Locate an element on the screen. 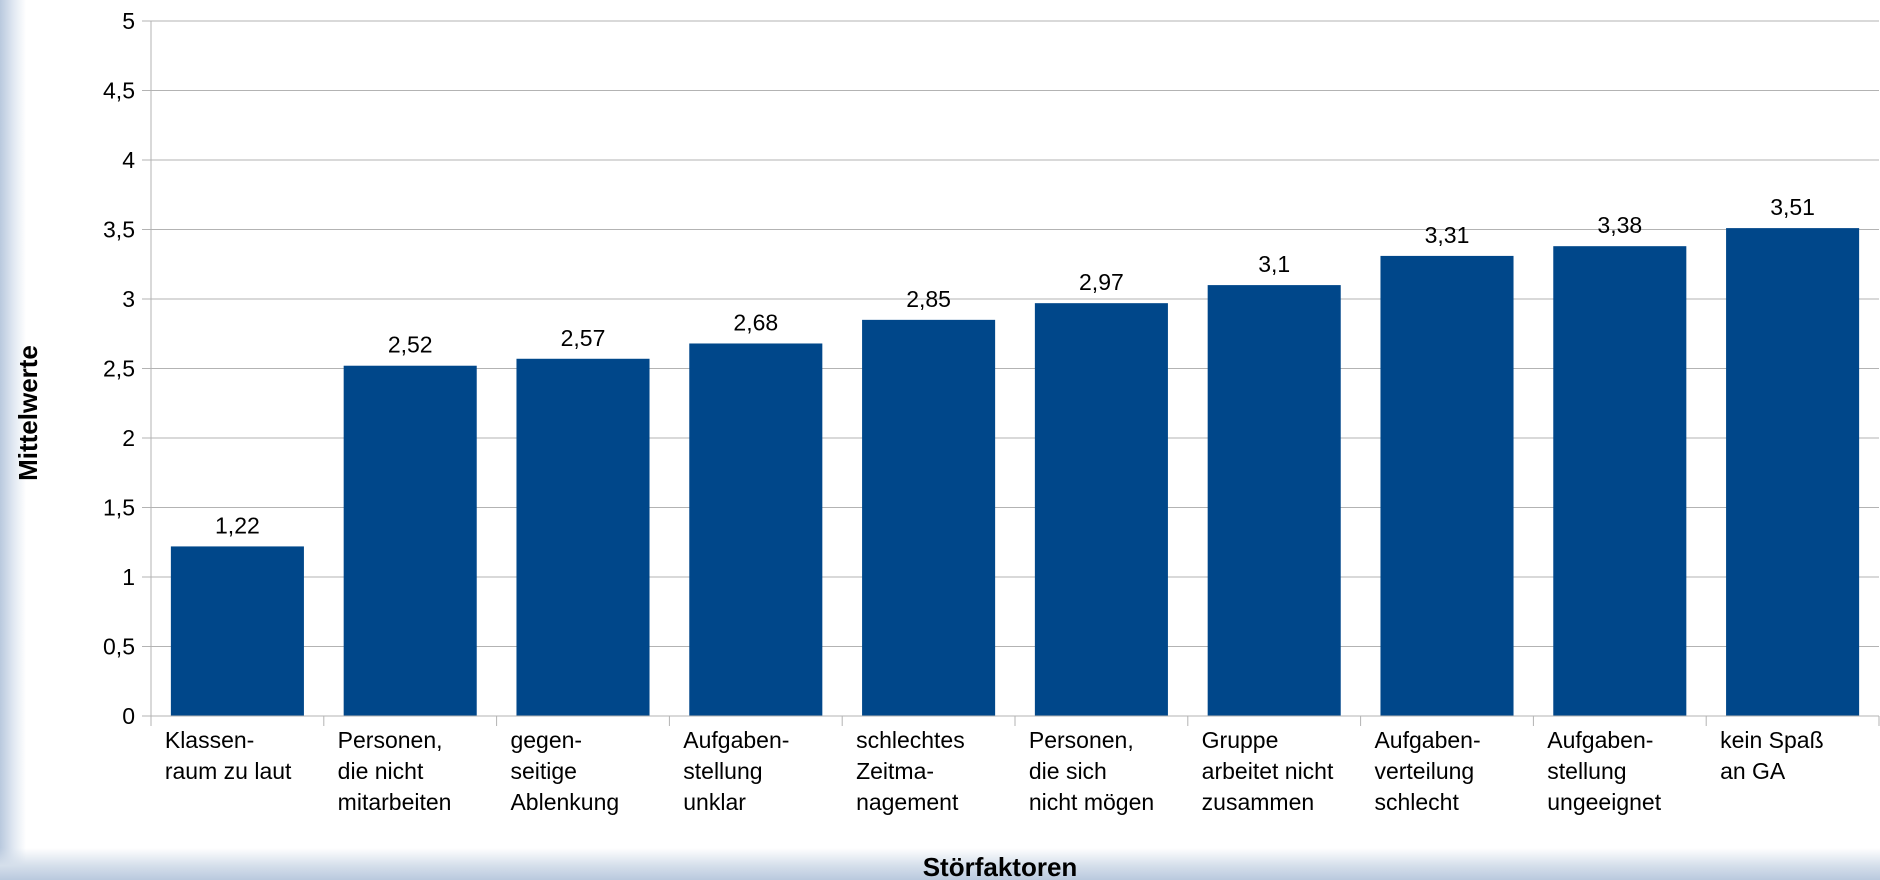  data-label: 2,85 is located at coordinates (928, 299).